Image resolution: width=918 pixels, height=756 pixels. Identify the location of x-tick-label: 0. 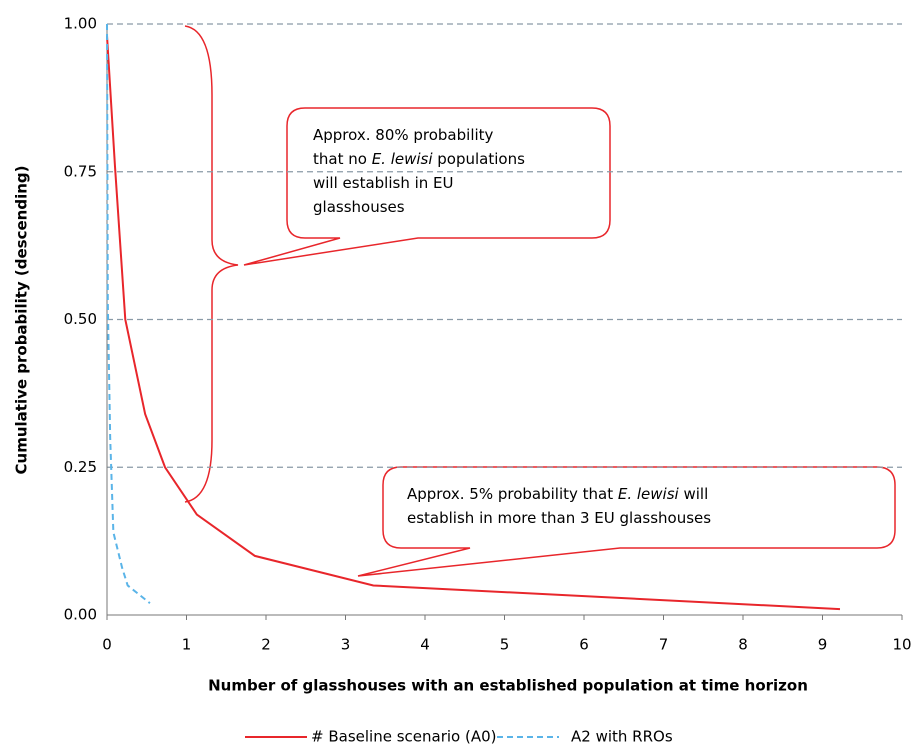
(107, 645).